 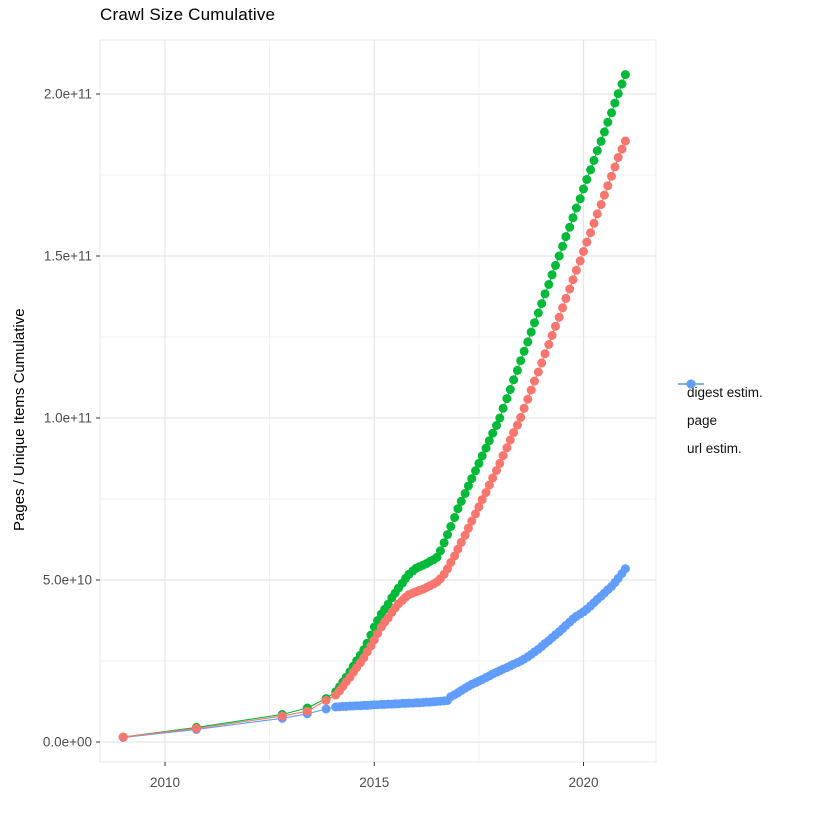 I want to click on legend-label: digest estim., so click(x=725, y=392).